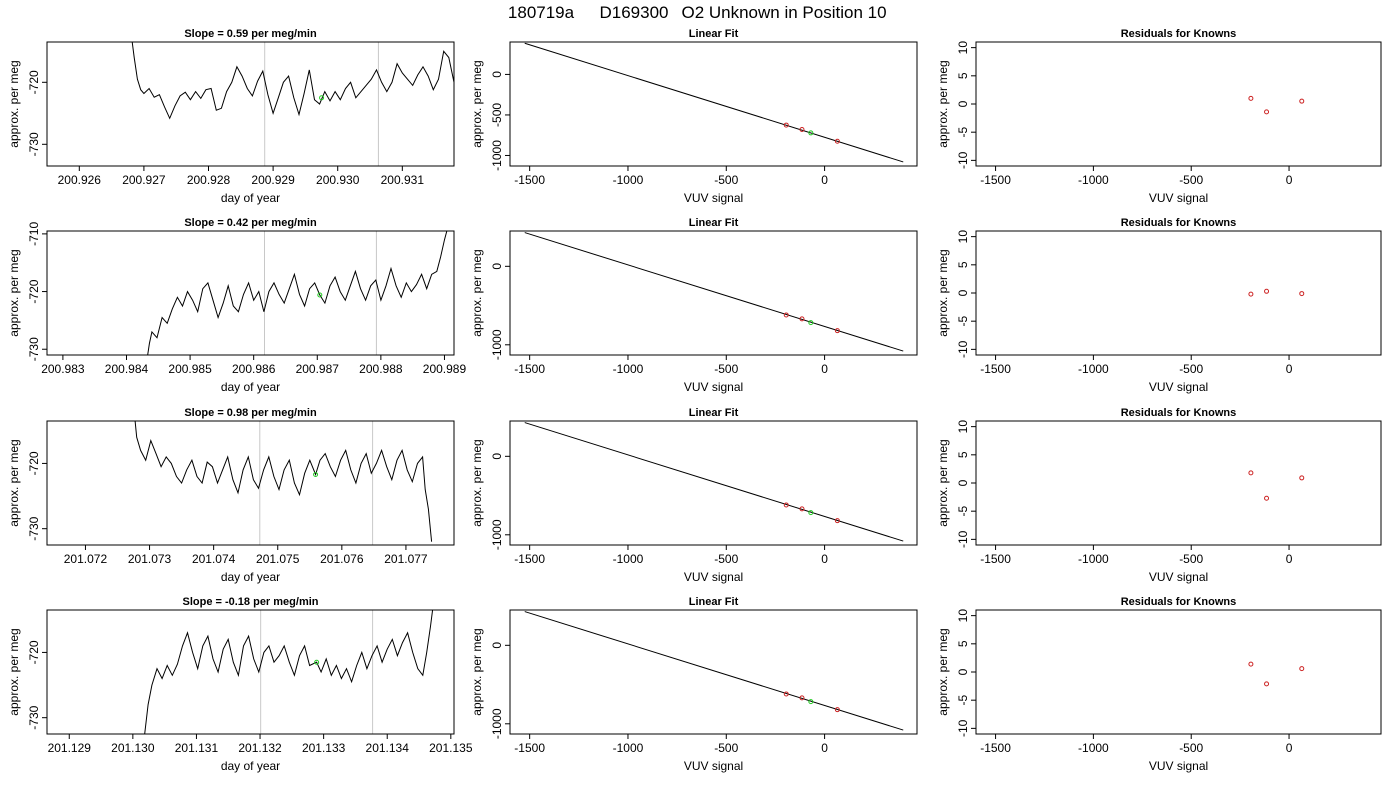  I want to click on linear-fit-row4-frame, so click(713, 672).